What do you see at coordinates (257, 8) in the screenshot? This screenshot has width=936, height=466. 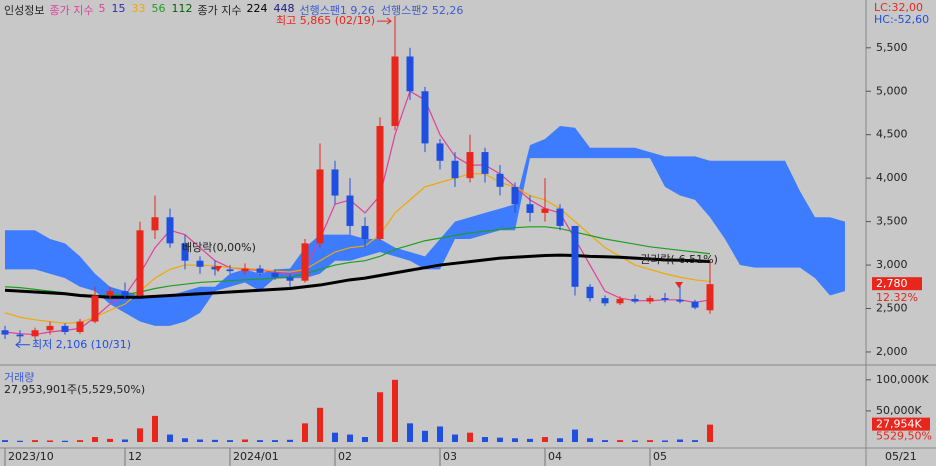 I see `legend-item: 224` at bounding box center [257, 8].